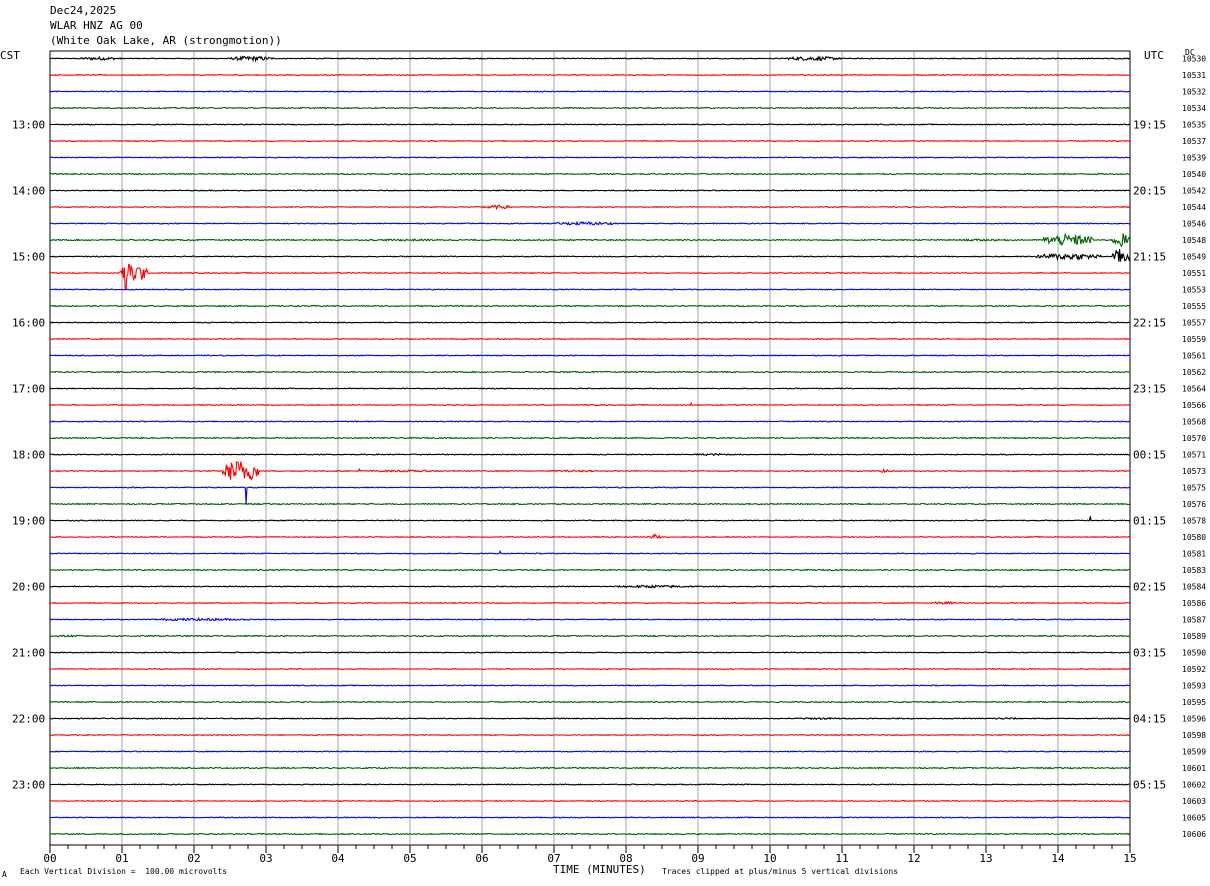  Describe the element at coordinates (1149, 389) in the screenshot. I see `utc-hour-label: 23:15` at that location.